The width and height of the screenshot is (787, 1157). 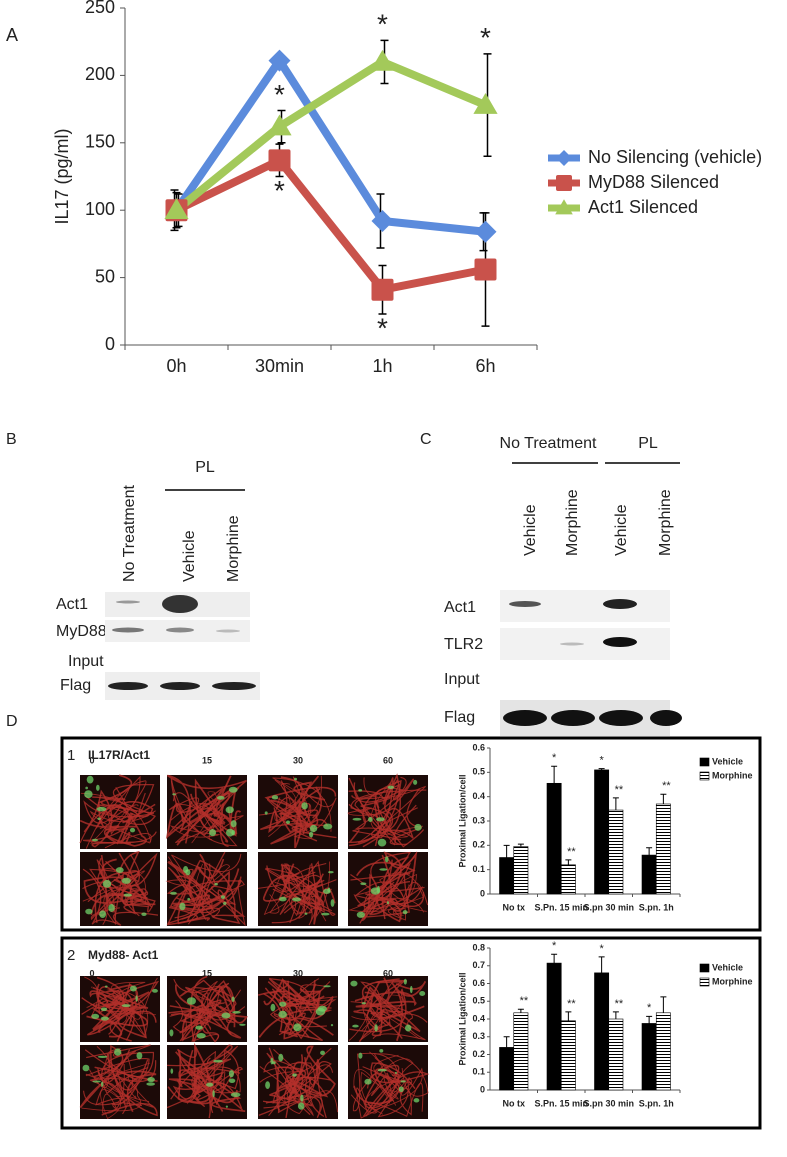 I want to click on group-label: PL, so click(x=205, y=467).